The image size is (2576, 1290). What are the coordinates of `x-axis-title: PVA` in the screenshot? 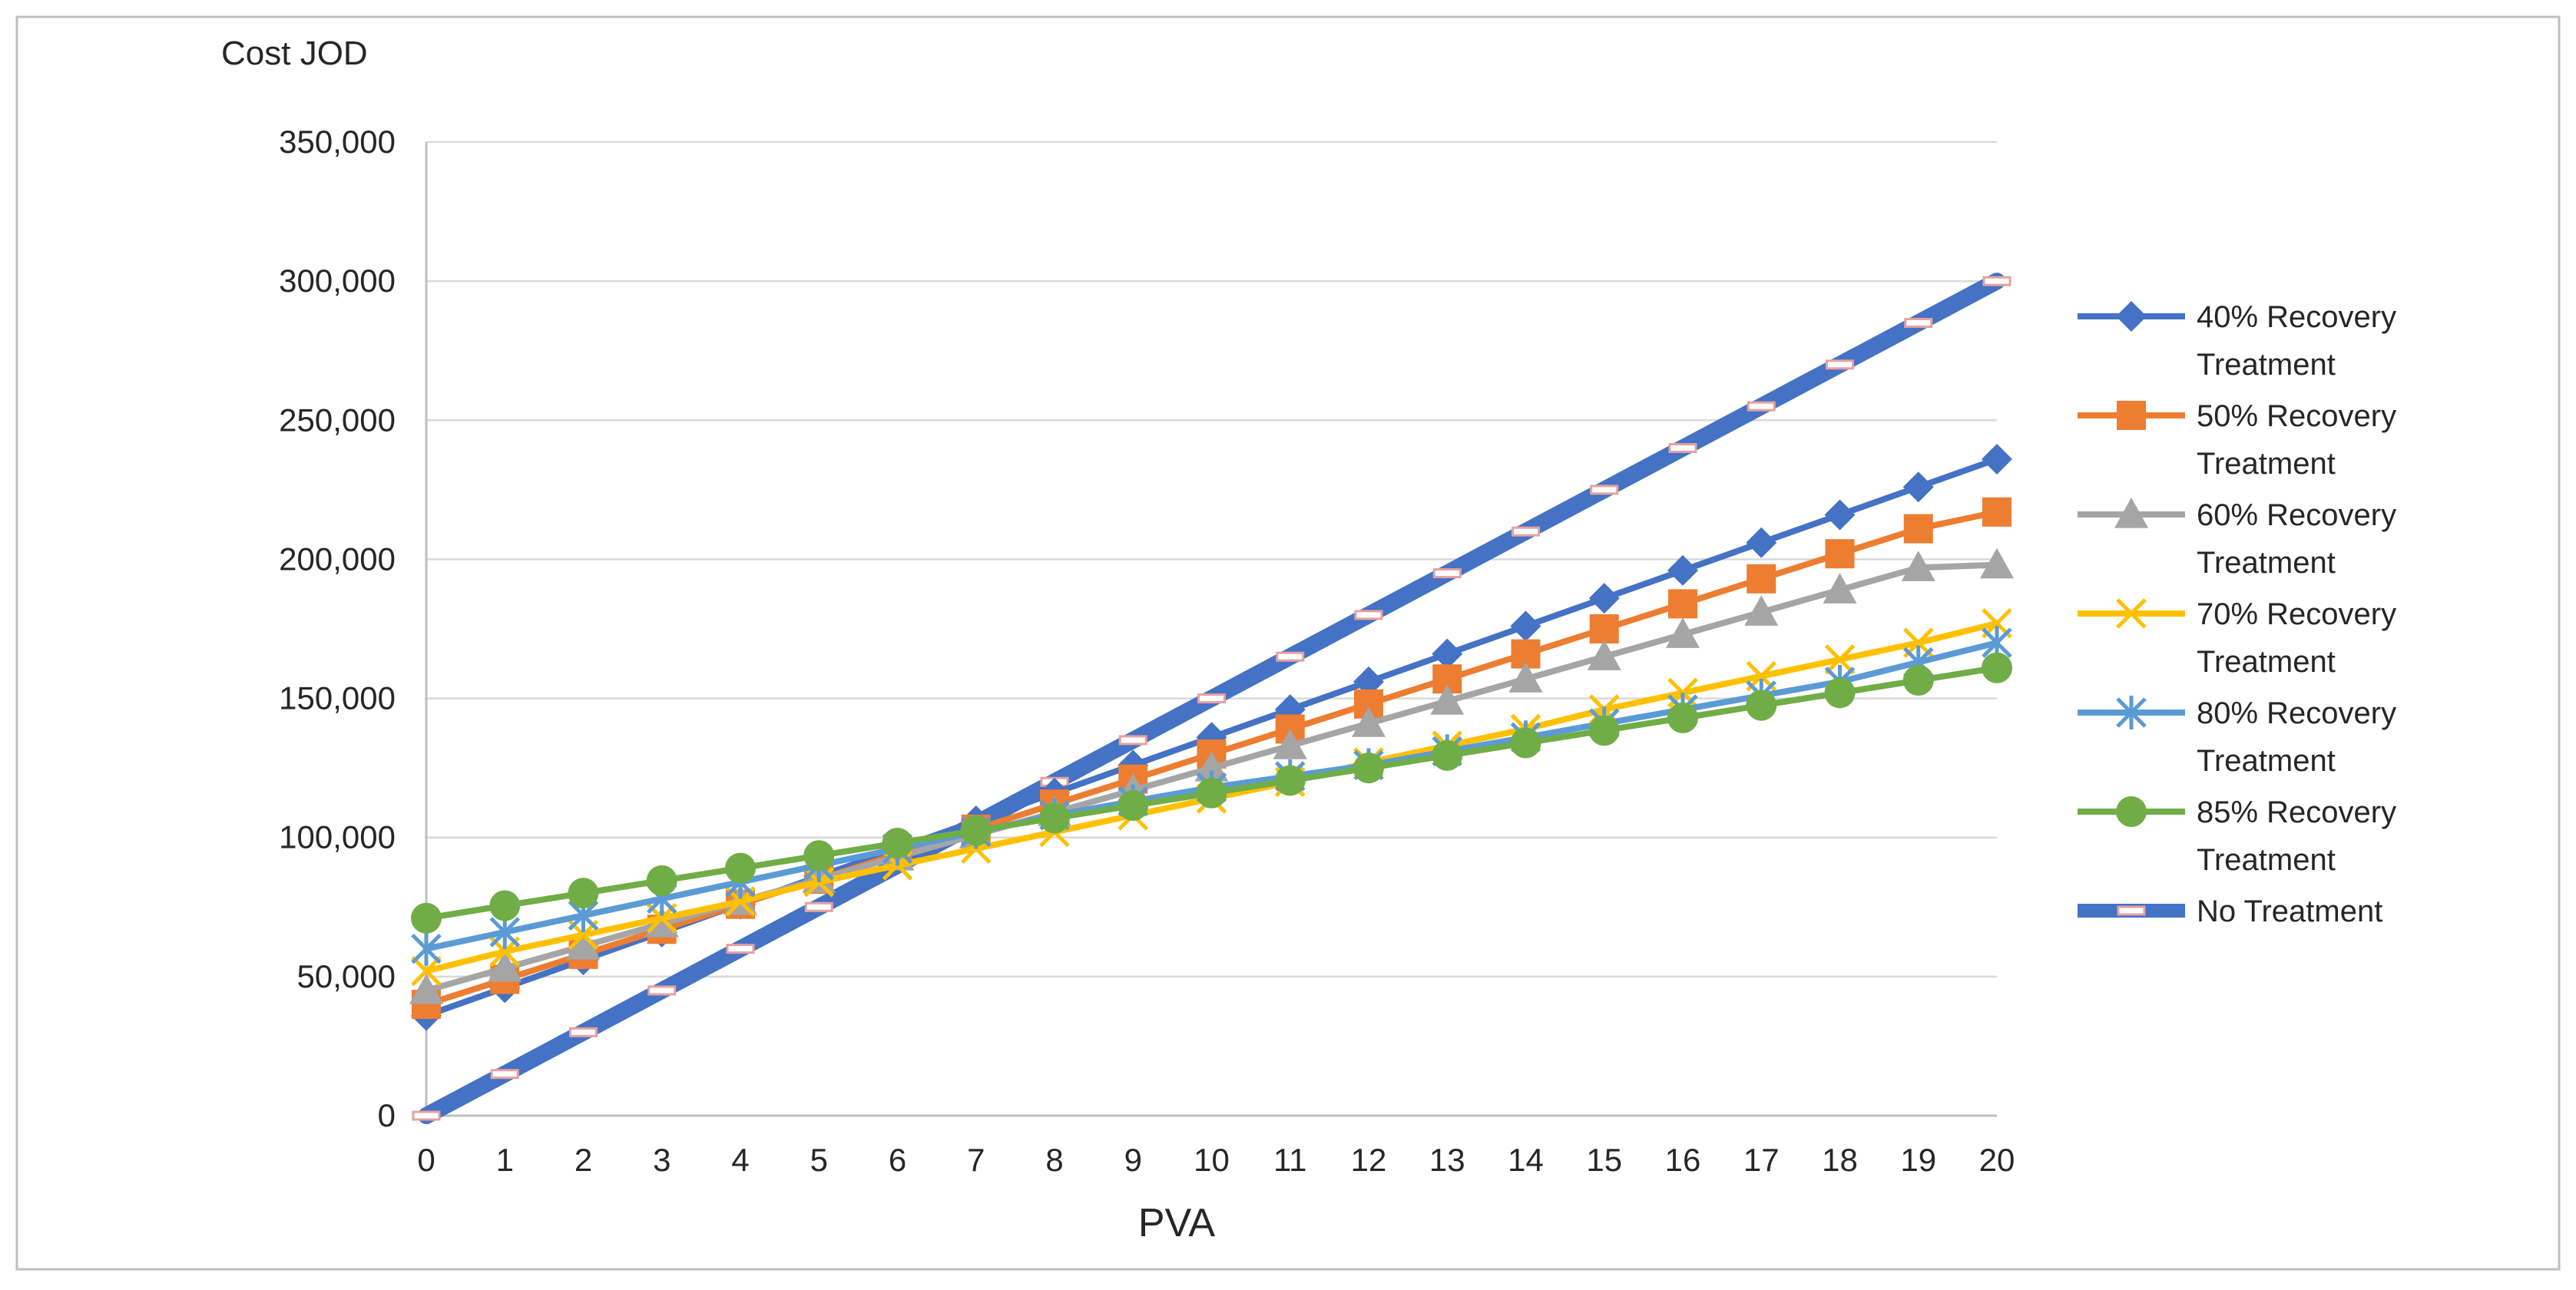 It's located at (1177, 1223).